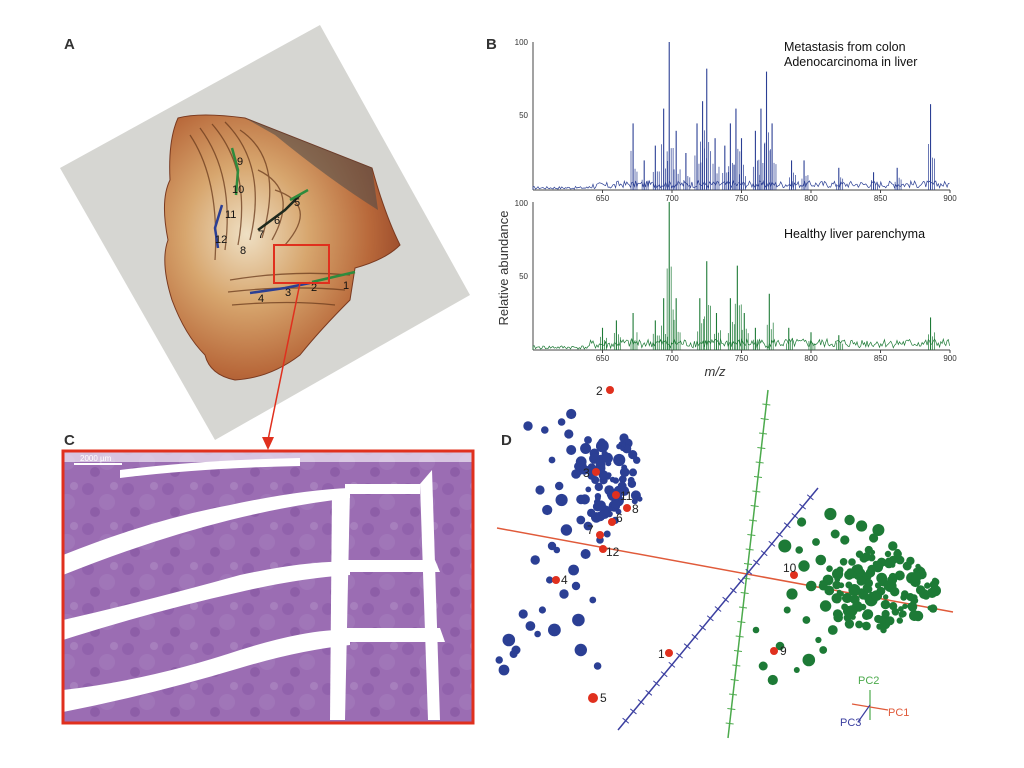 This screenshot has width=1024, height=768. I want to click on x-tick-label: 800, so click(811, 198).